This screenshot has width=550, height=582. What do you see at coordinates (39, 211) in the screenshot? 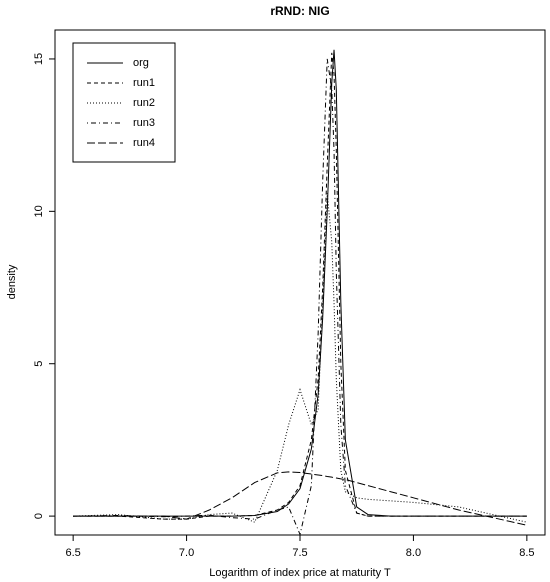
I see `y-tick-label: 10` at bounding box center [39, 211].